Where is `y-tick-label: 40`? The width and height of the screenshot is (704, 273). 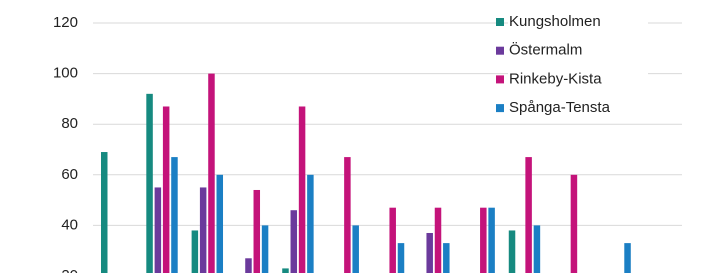 y-tick-label: 40 is located at coordinates (69, 224).